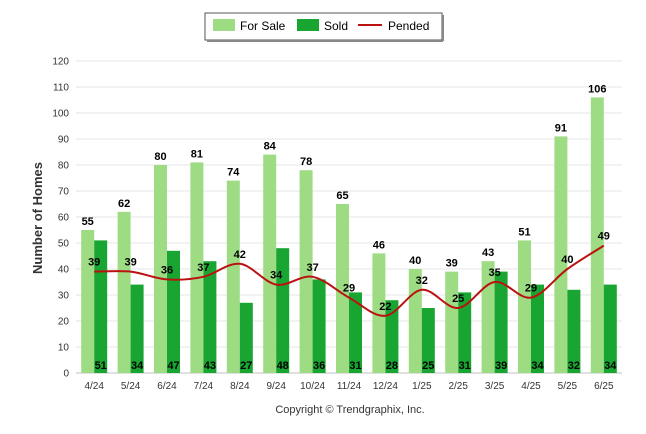 The width and height of the screenshot is (646, 434). What do you see at coordinates (567, 260) in the screenshot?
I see `pended-value-label: 40` at bounding box center [567, 260].